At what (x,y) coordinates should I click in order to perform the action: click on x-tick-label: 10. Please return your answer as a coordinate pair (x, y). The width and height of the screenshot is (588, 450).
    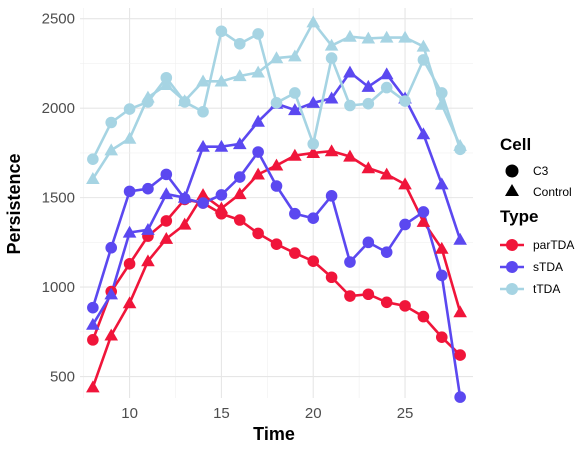
    Looking at the image, I should click on (129, 413).